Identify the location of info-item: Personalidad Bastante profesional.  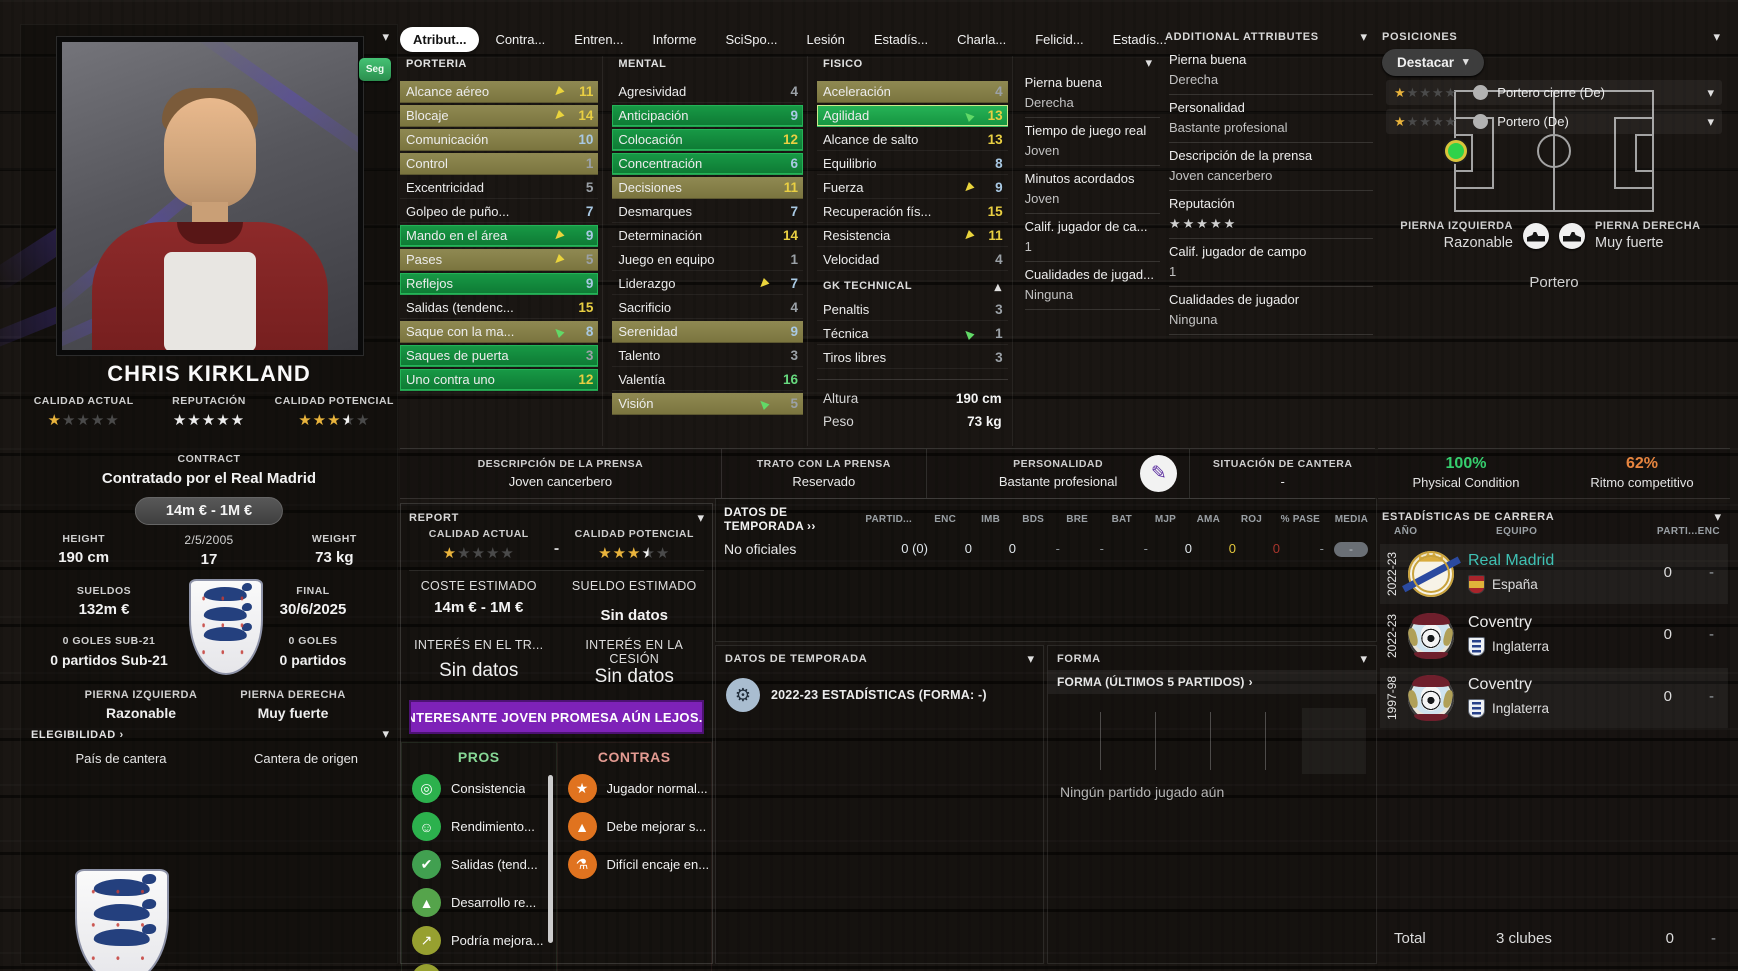
(1271, 119).